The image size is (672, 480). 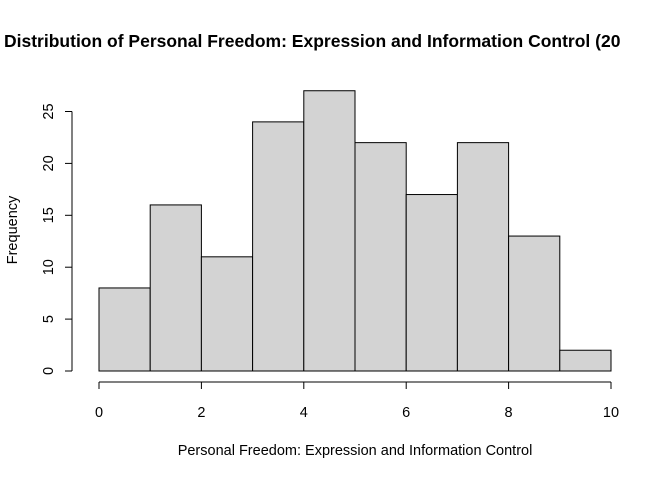 What do you see at coordinates (304, 413) in the screenshot?
I see `x-tick-label: 4` at bounding box center [304, 413].